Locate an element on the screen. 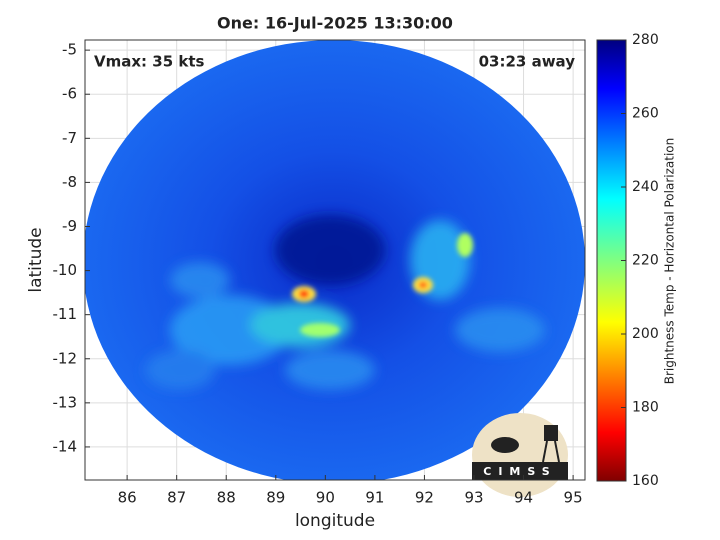 This screenshot has width=720, height=540. y-tick-label: -14 is located at coordinates (65, 446).